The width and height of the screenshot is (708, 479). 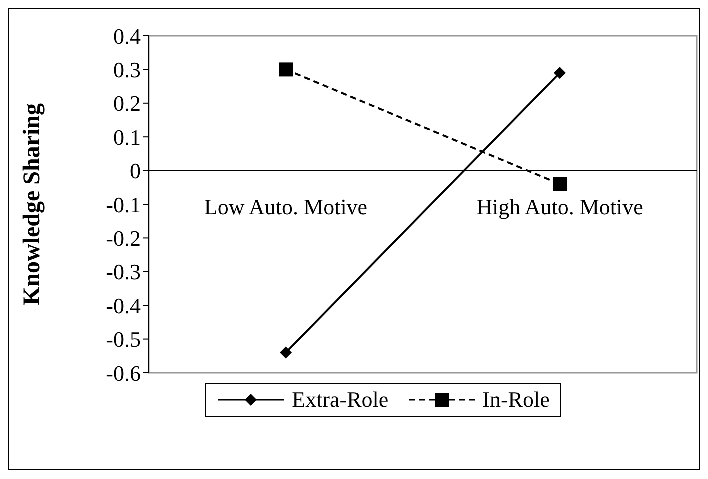 I want to click on legend-label: In-Role, so click(x=516, y=400).